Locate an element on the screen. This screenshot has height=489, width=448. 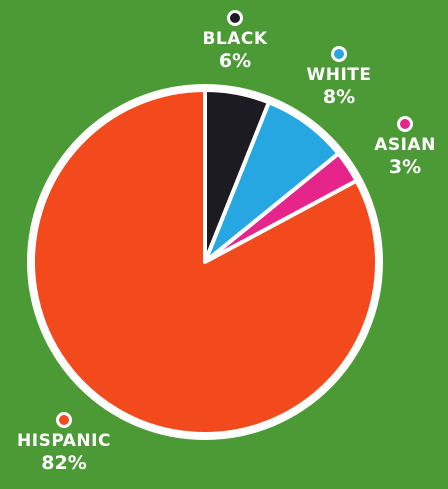
asian-label: ASIAN is located at coordinates (405, 145).